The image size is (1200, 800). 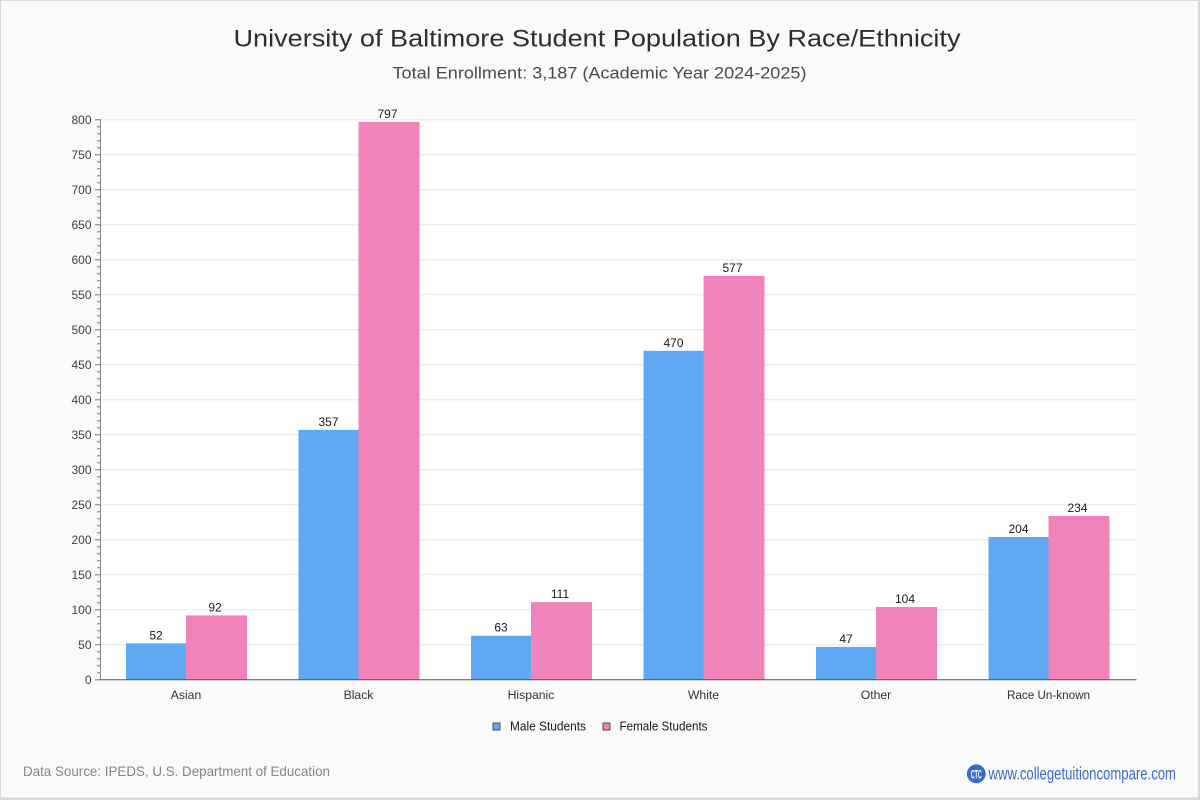 I want to click on svg-text: 400, so click(x=81, y=400).